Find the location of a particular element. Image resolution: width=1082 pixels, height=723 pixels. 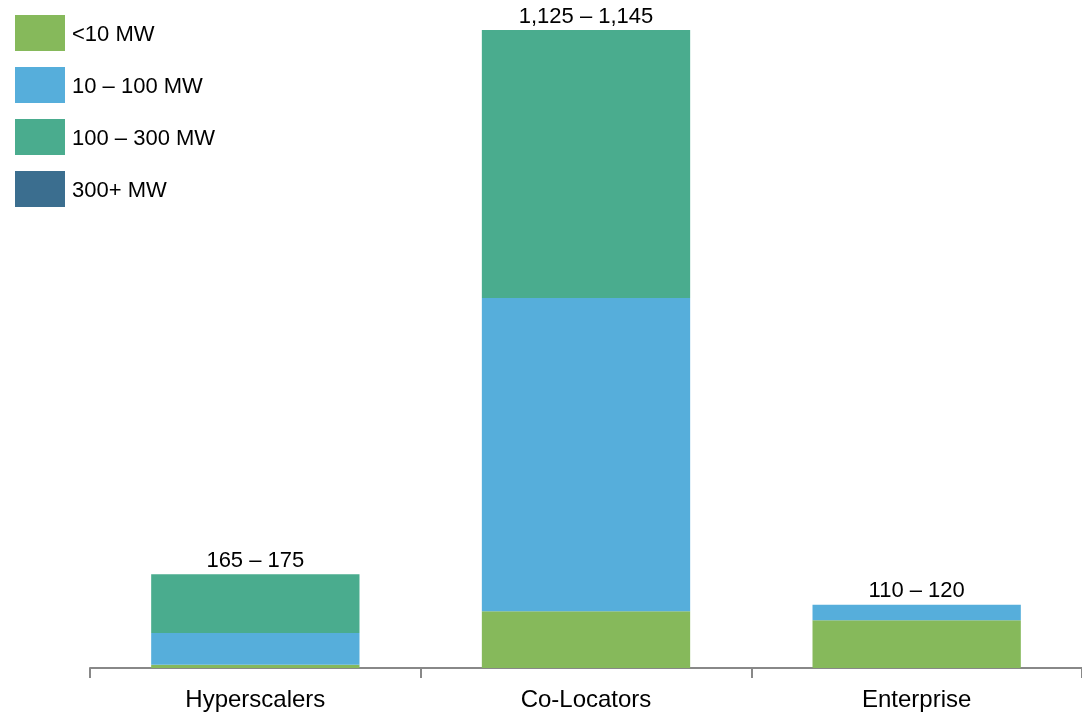

total-label: 1,125 – 1,145 is located at coordinates (586, 15).